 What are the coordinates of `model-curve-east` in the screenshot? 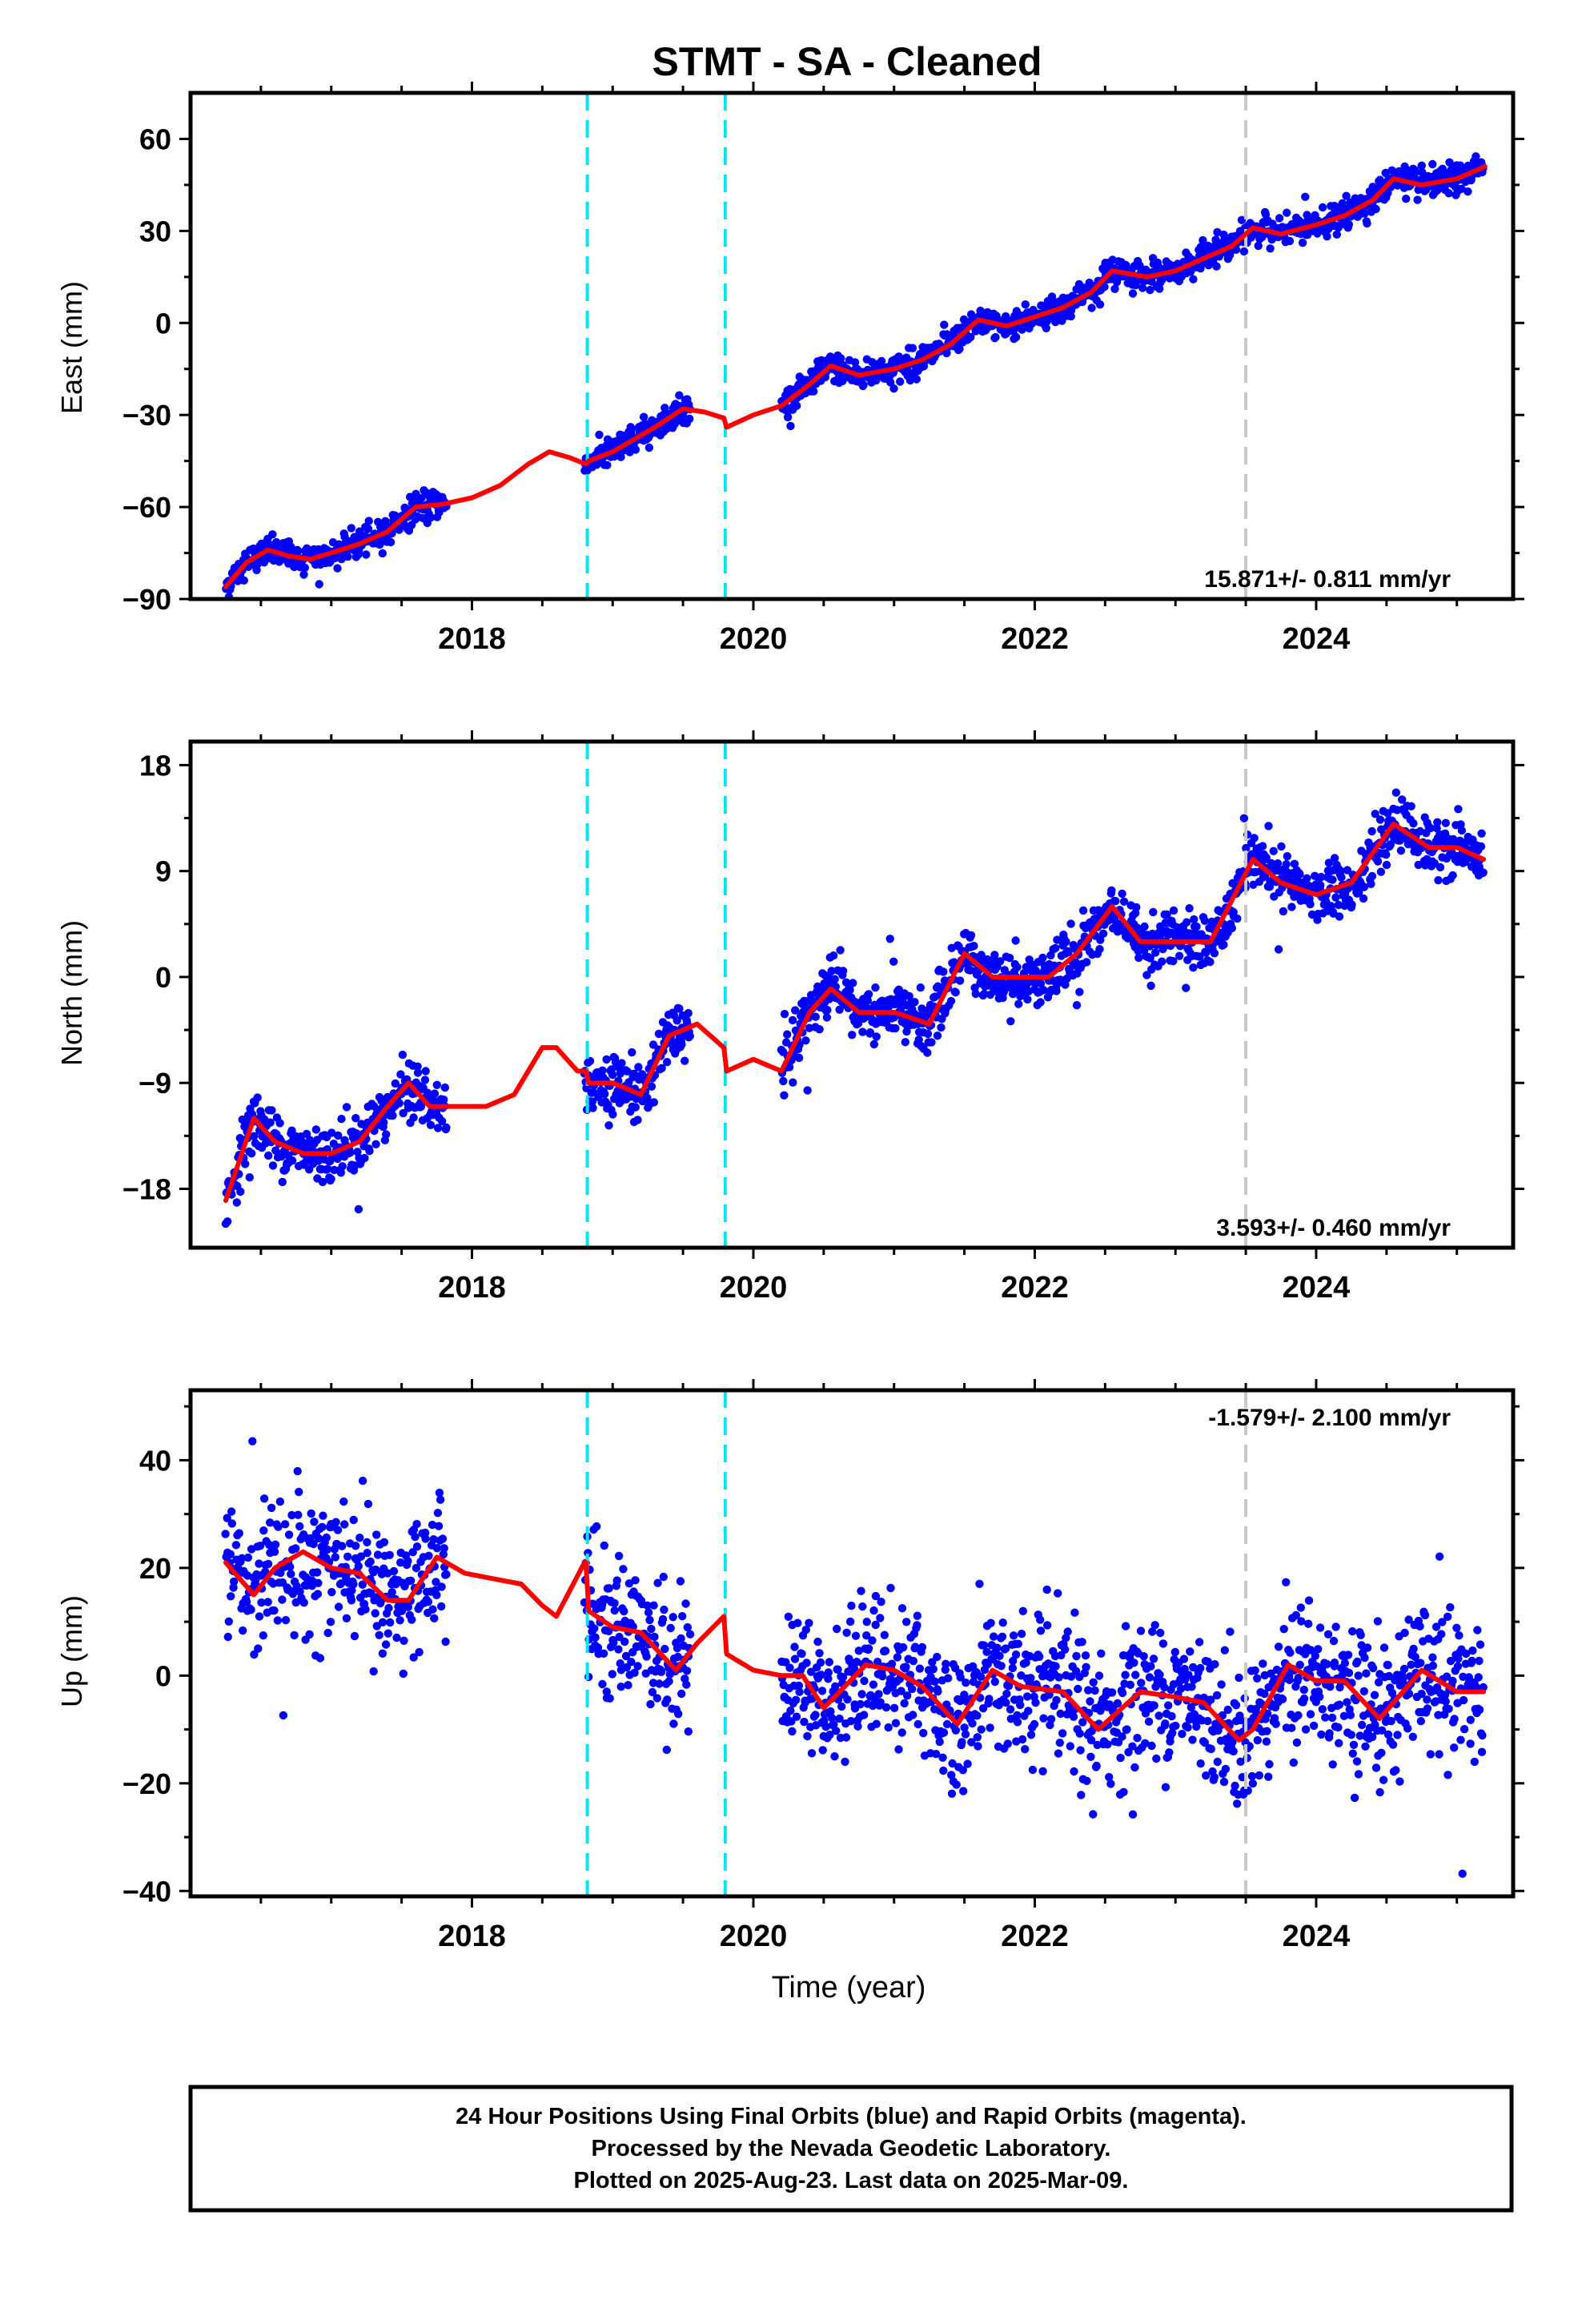 It's located at (855, 376).